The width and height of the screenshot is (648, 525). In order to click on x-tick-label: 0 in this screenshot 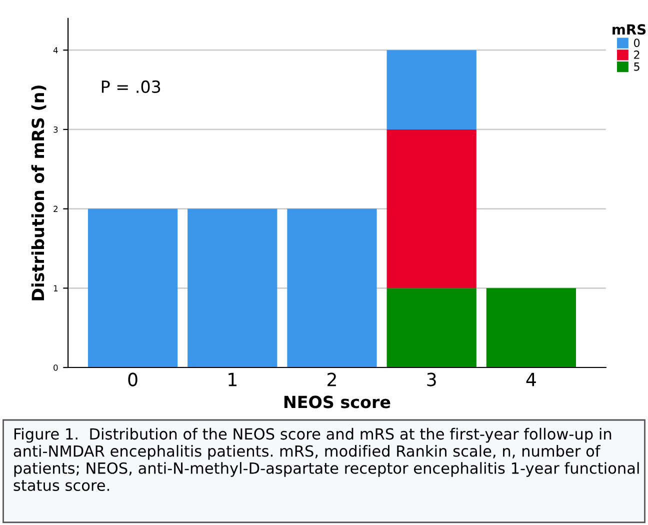, I will do `click(133, 379)`.